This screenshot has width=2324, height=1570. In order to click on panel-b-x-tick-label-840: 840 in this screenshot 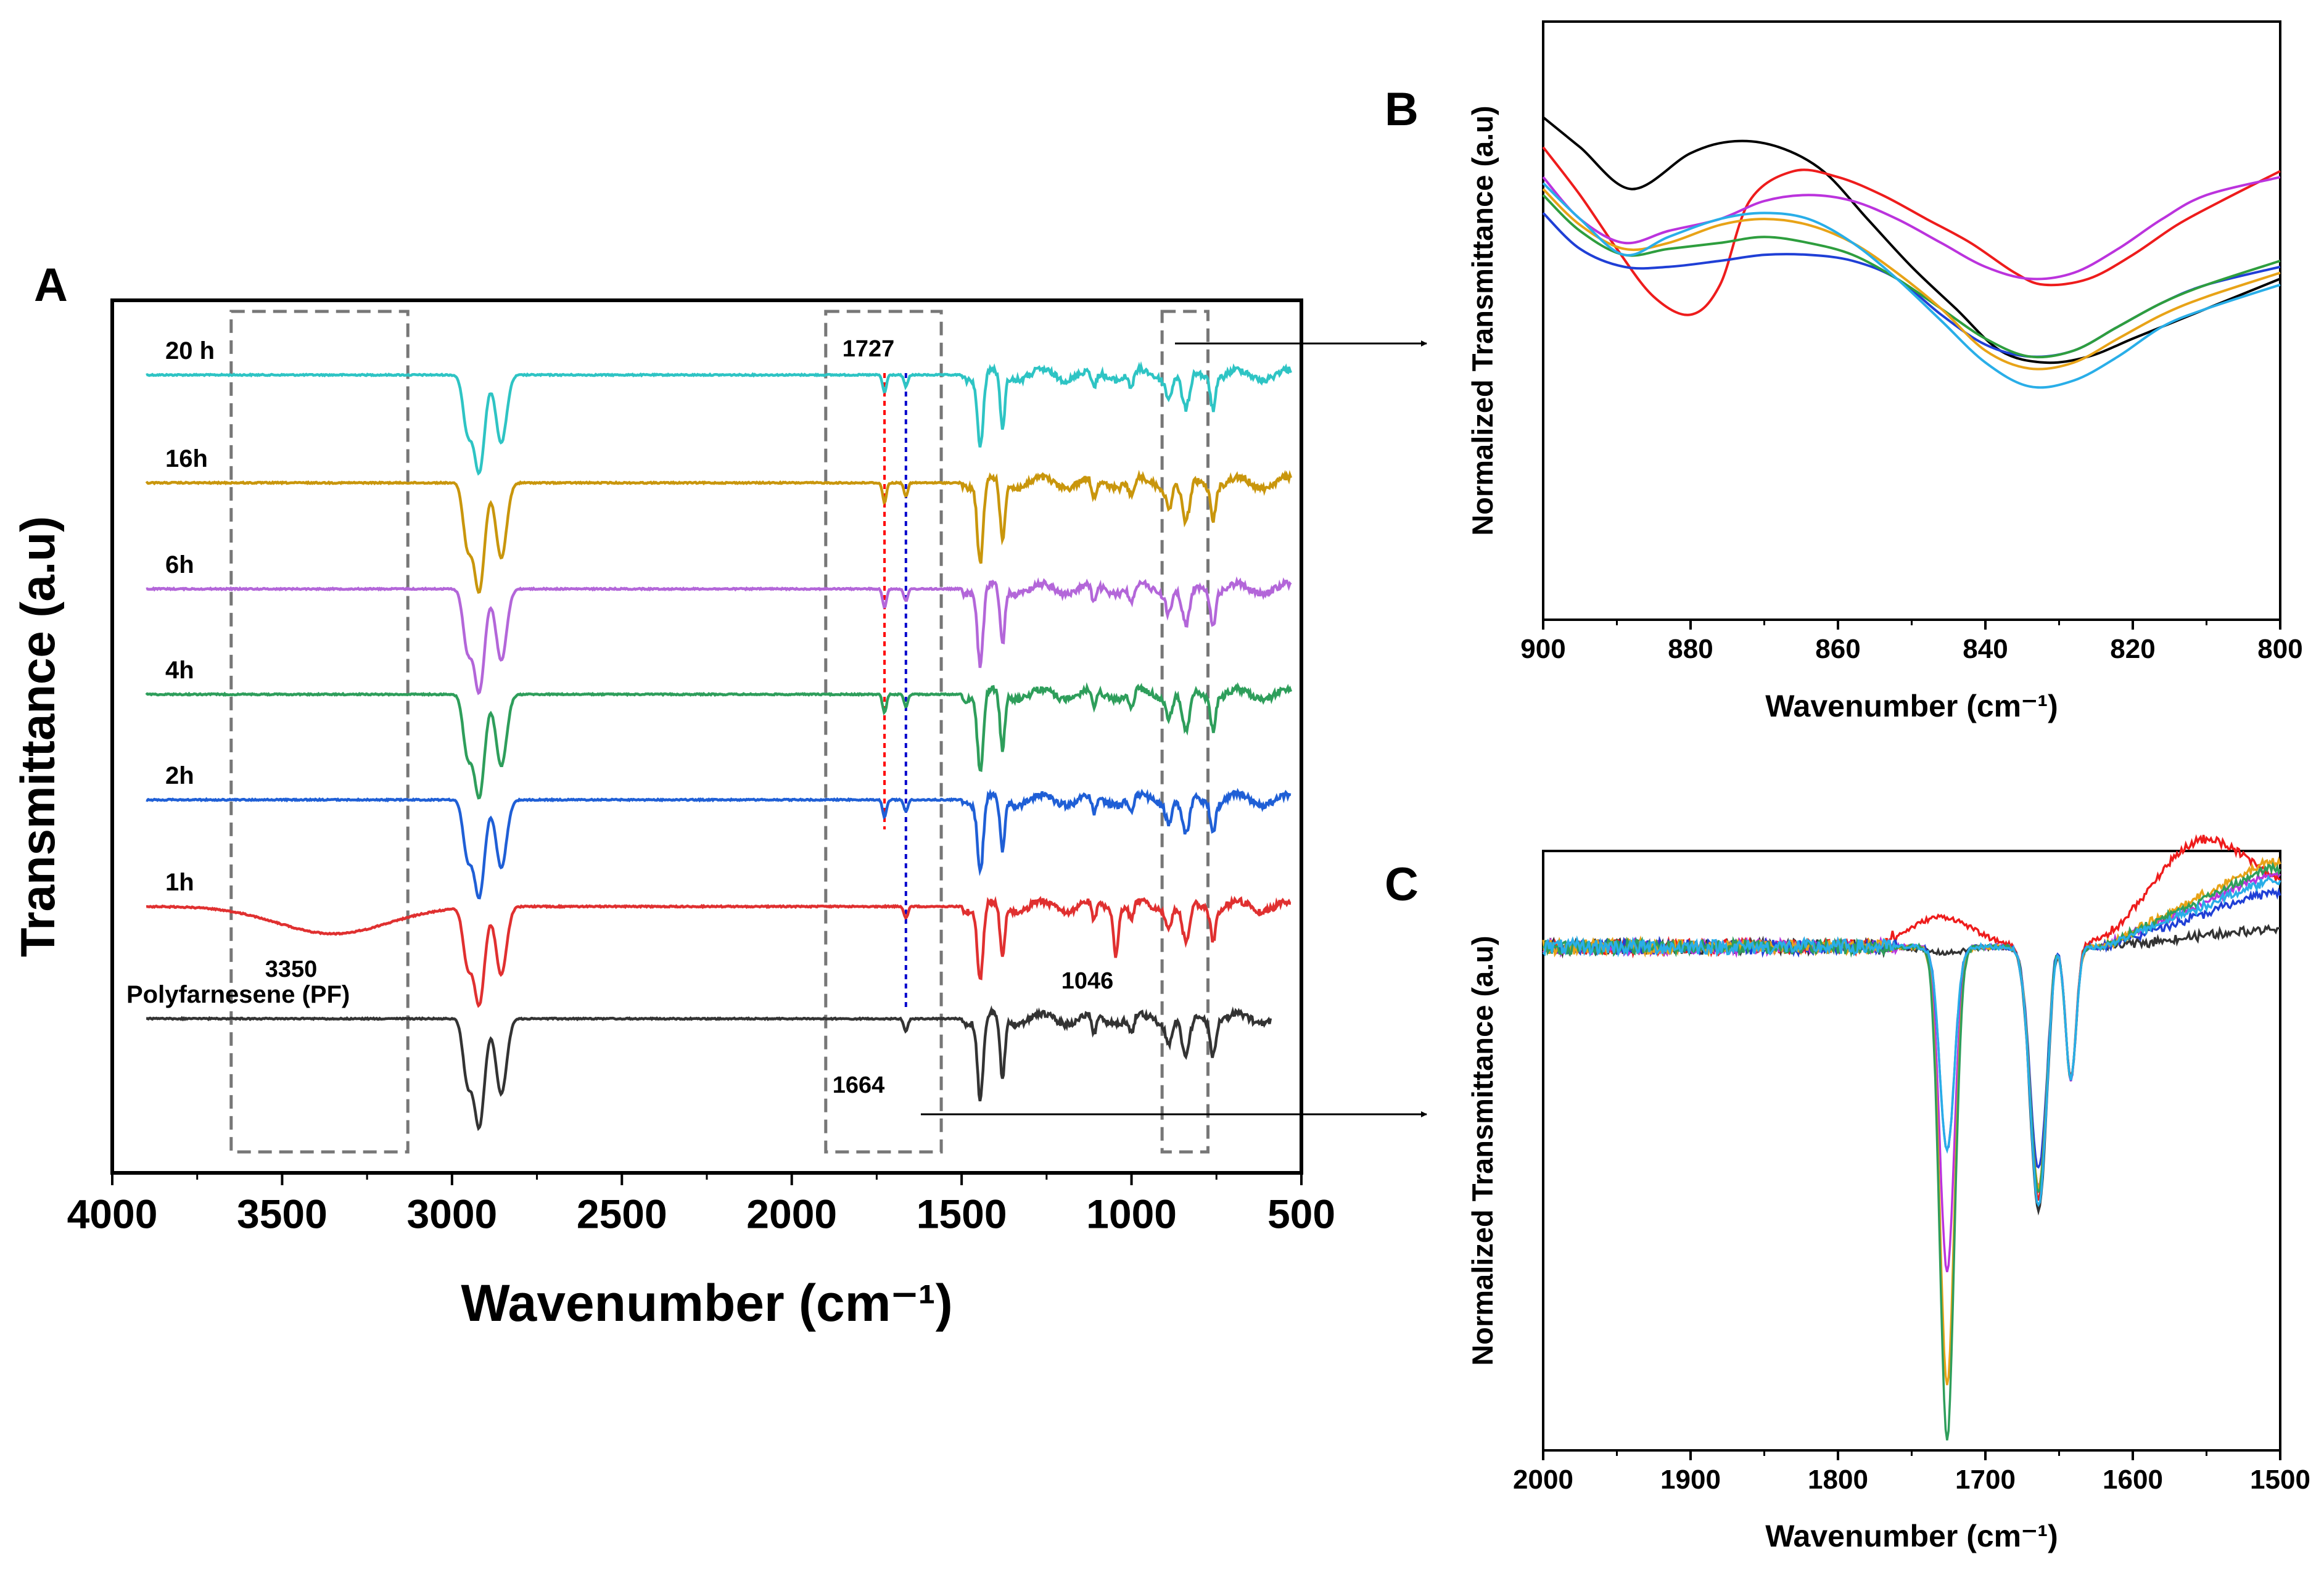, I will do `click(1985, 649)`.